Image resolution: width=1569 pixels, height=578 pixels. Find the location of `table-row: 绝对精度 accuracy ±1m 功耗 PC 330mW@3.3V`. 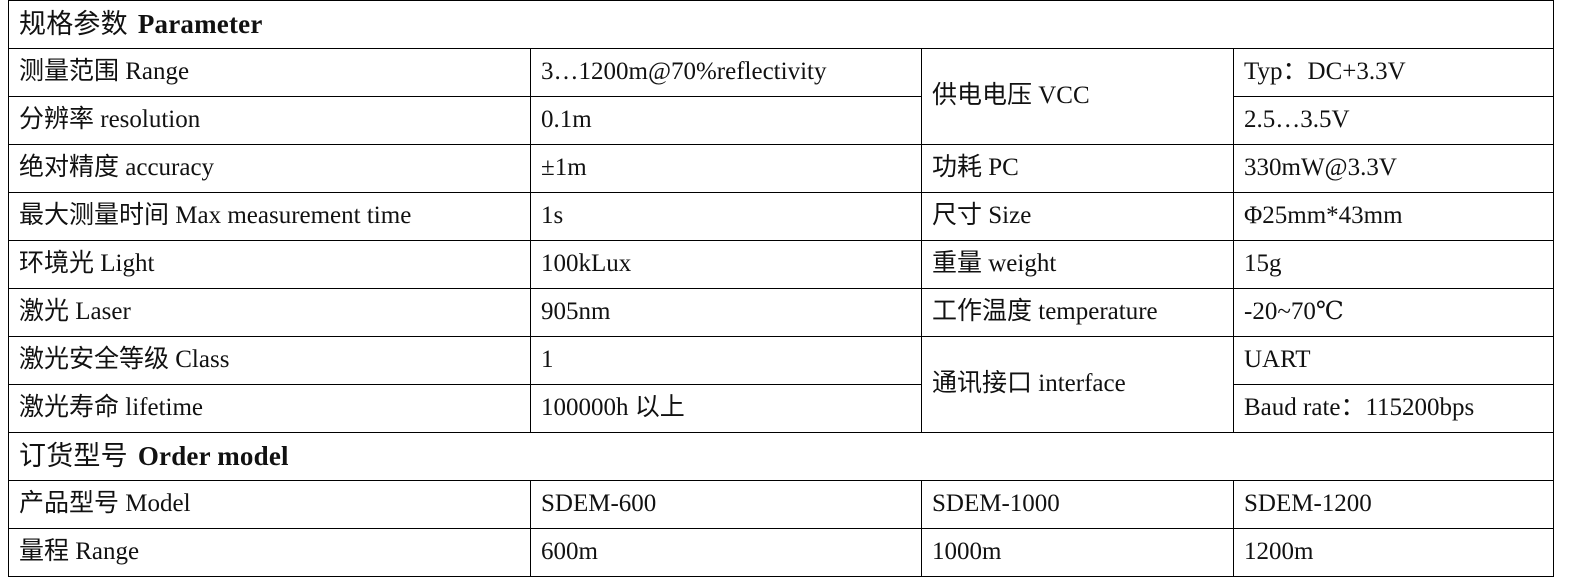

table-row: 绝对精度 accuracy ±1m 功耗 PC 330mW@3.3V is located at coordinates (781, 168).